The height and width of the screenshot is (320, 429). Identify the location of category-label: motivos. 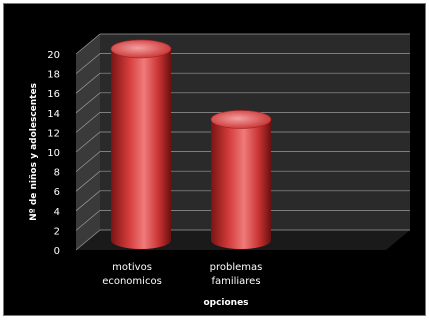
(132, 267).